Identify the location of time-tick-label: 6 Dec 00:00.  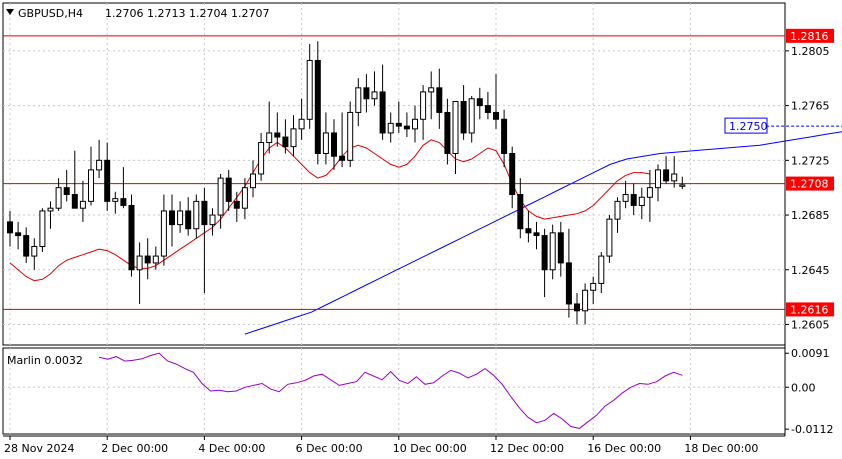
(329, 448).